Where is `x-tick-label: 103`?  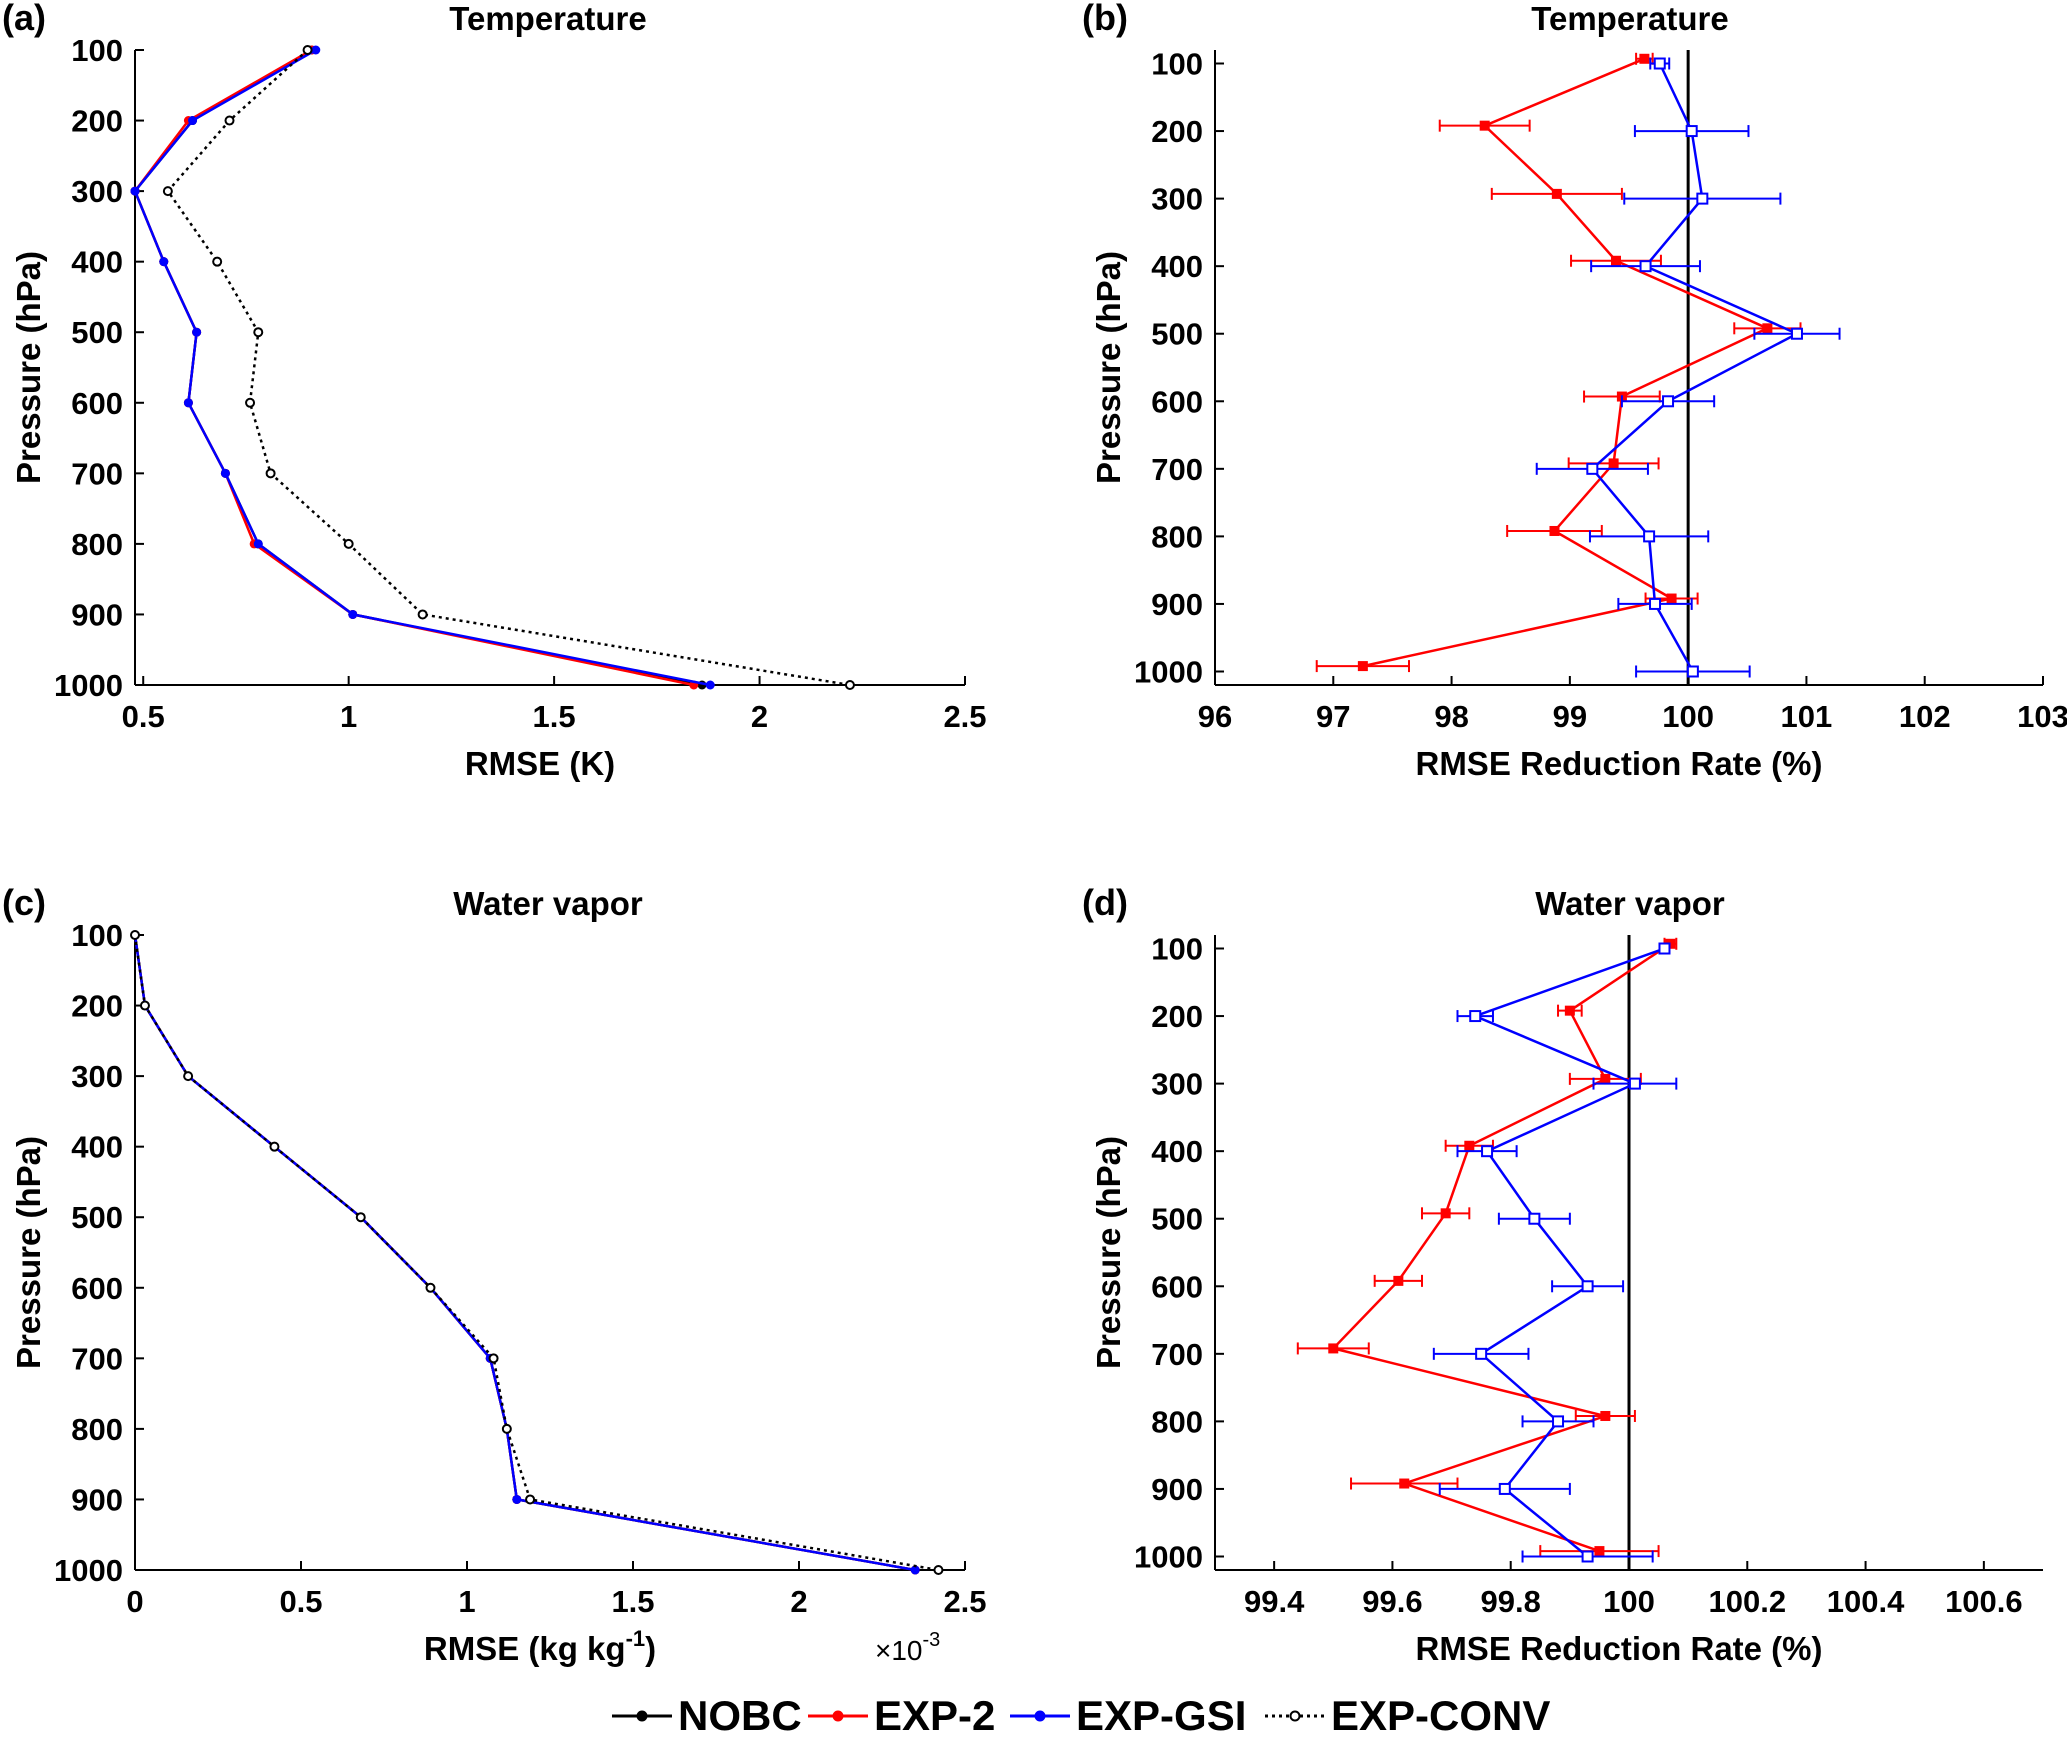 x-tick-label: 103 is located at coordinates (2042, 716).